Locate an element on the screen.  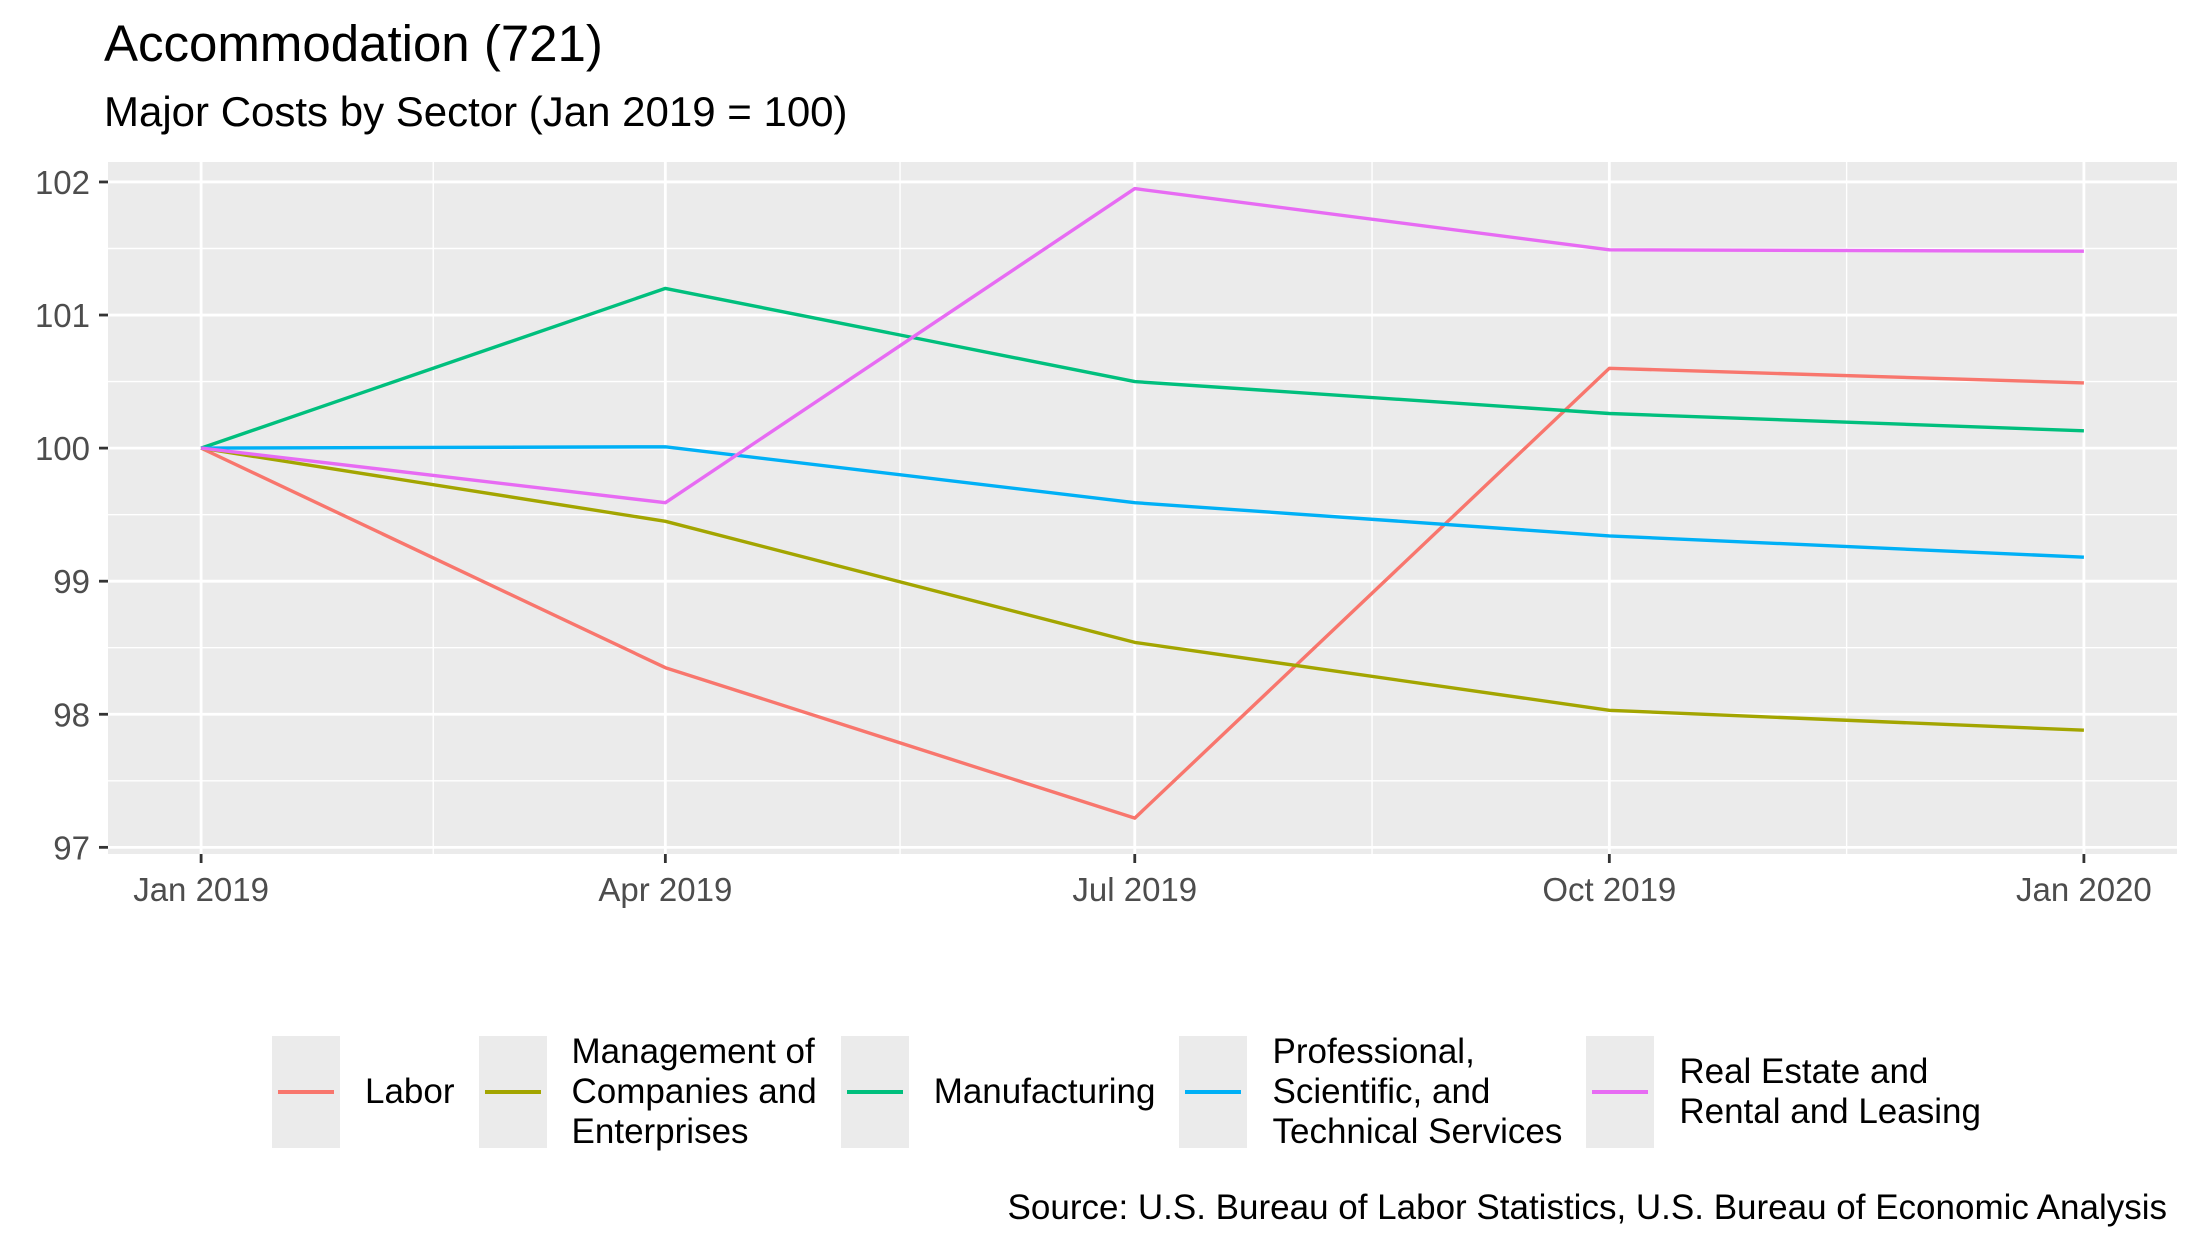
y-tick-label: 102 is located at coordinates (62, 182).